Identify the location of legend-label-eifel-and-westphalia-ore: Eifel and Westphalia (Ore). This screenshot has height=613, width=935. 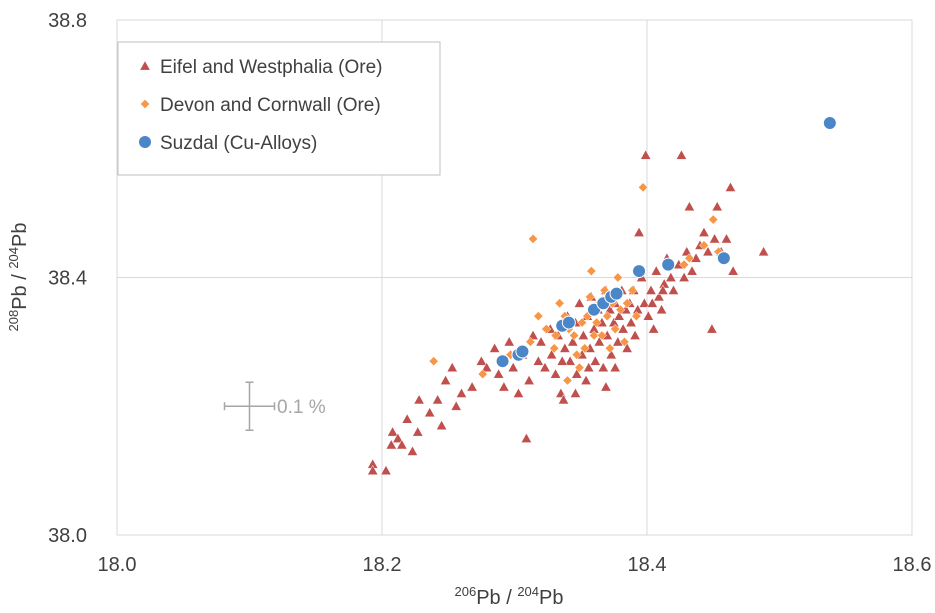
(271, 67).